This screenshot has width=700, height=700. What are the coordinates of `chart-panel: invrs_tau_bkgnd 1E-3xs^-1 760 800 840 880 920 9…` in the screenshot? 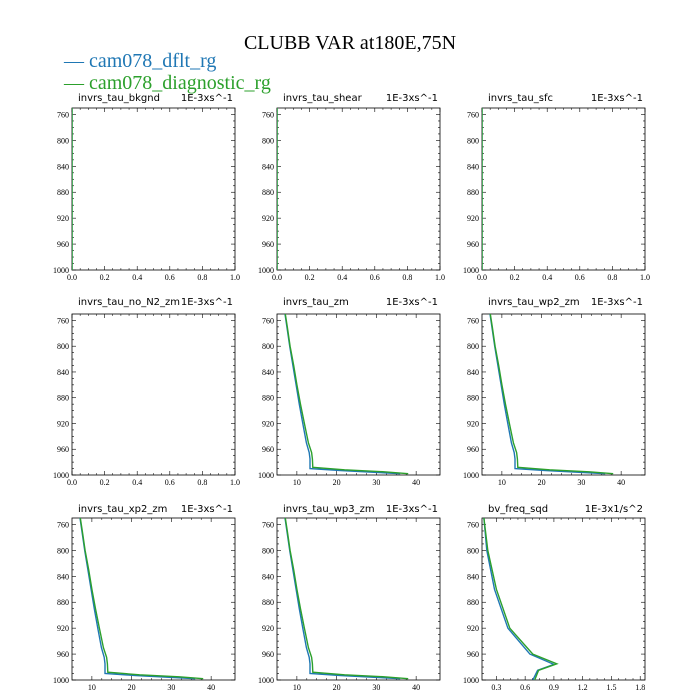 It's located at (146, 187).